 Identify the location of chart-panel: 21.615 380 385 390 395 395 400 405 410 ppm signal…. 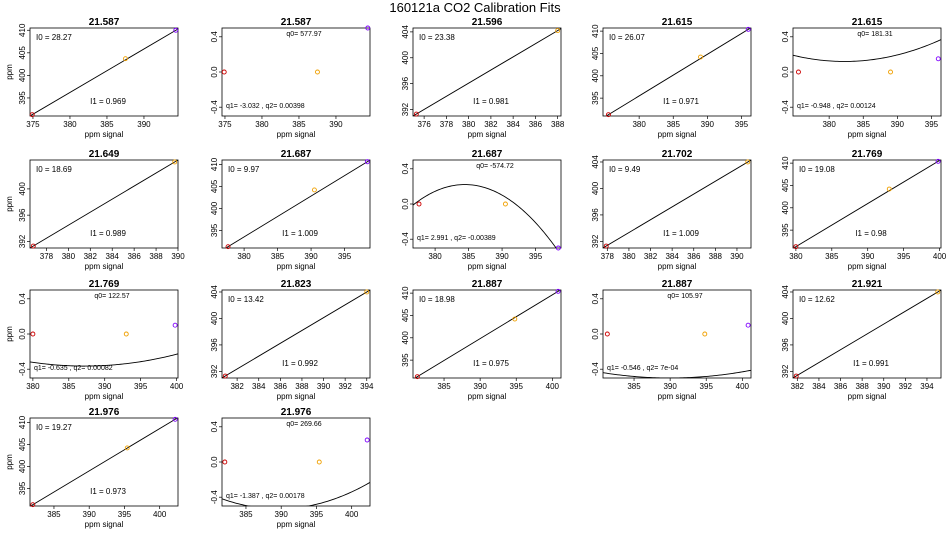
(671, 78).